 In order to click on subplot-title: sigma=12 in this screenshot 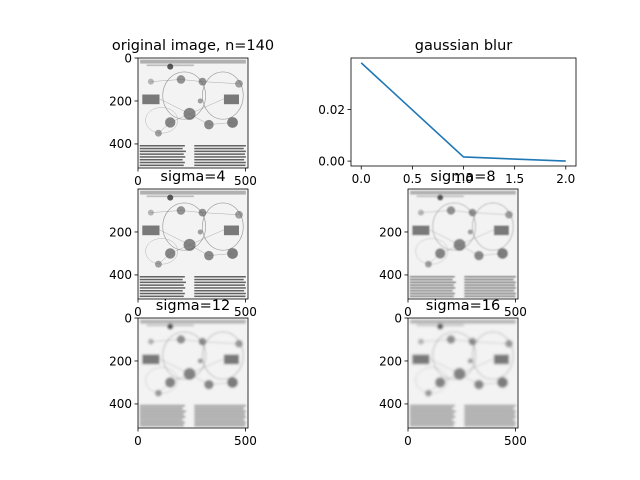, I will do `click(193, 306)`.